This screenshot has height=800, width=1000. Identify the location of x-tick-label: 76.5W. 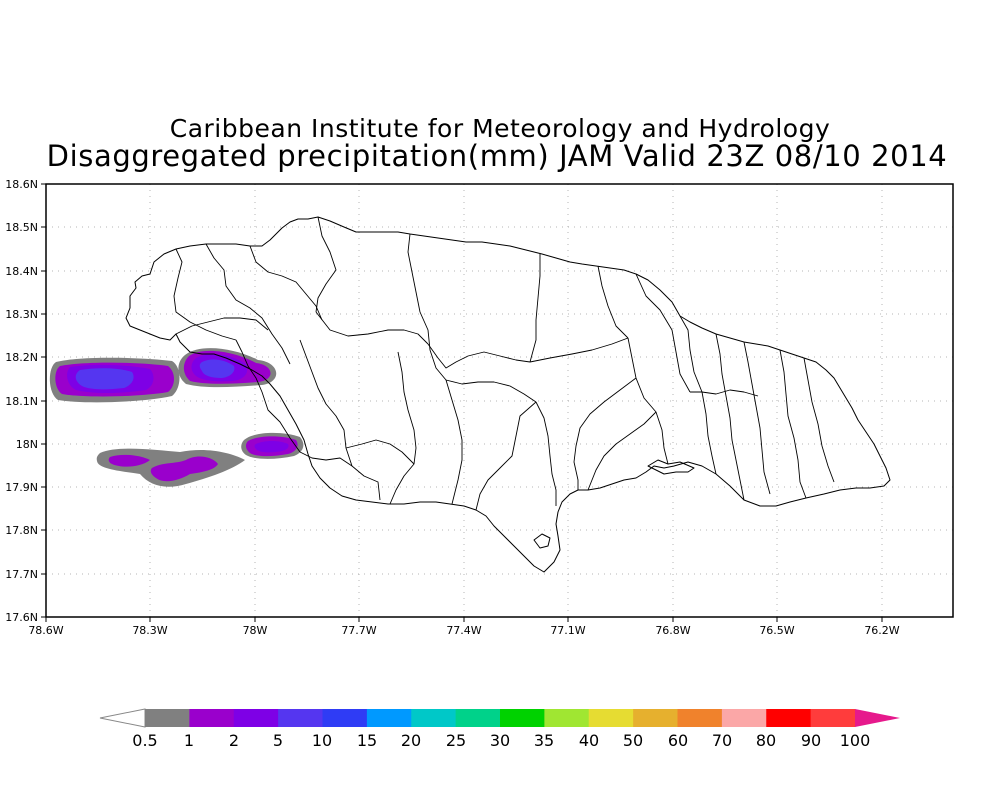
(776, 630).